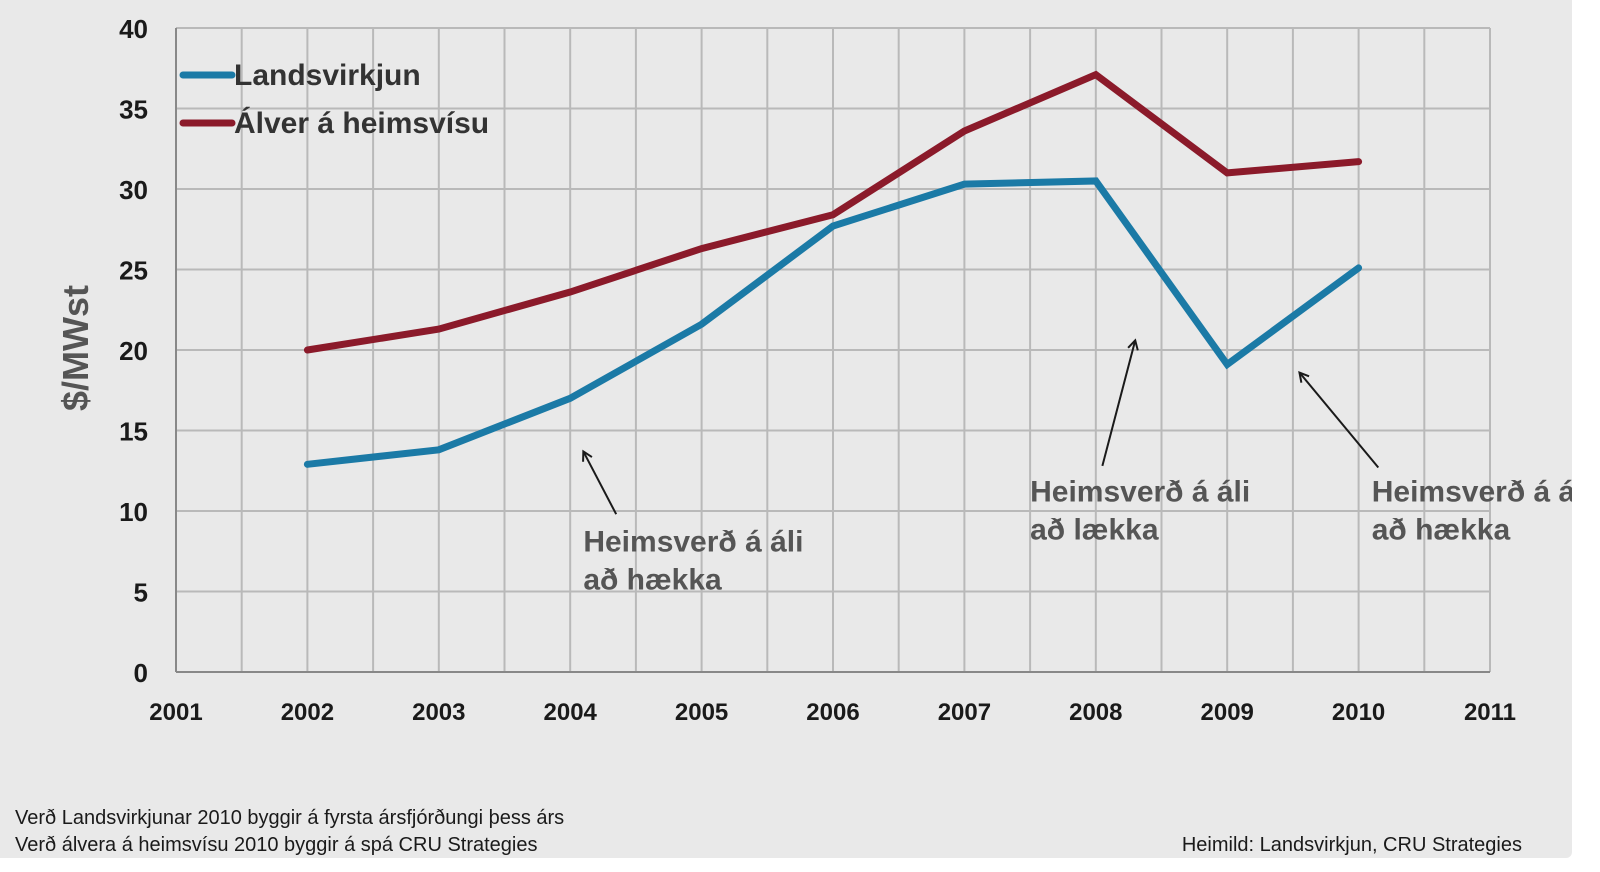  Describe the element at coordinates (571, 712) in the screenshot. I see `x-tick-label: 2004` at that location.